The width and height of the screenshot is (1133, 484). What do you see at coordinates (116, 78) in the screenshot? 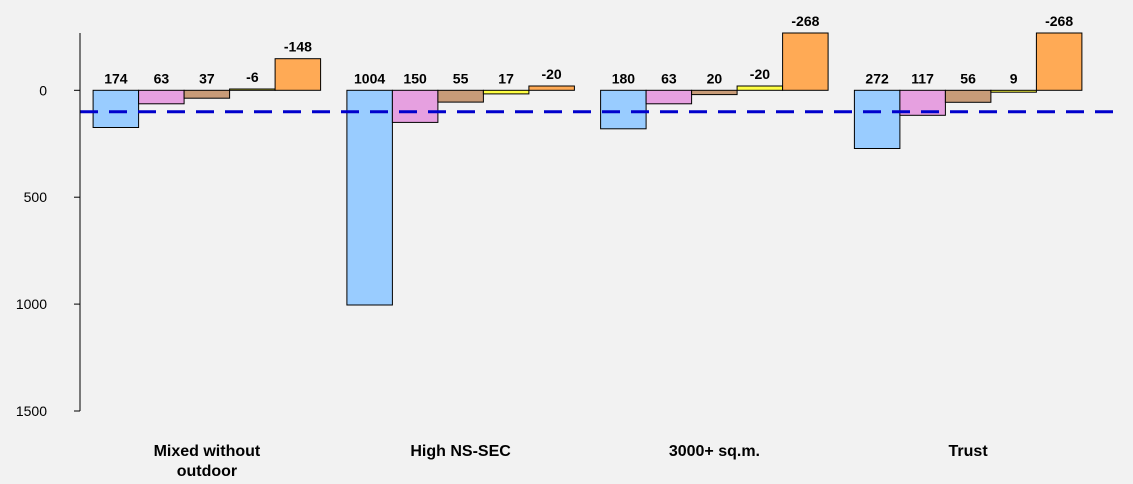
I see `data-label: 174` at bounding box center [116, 78].